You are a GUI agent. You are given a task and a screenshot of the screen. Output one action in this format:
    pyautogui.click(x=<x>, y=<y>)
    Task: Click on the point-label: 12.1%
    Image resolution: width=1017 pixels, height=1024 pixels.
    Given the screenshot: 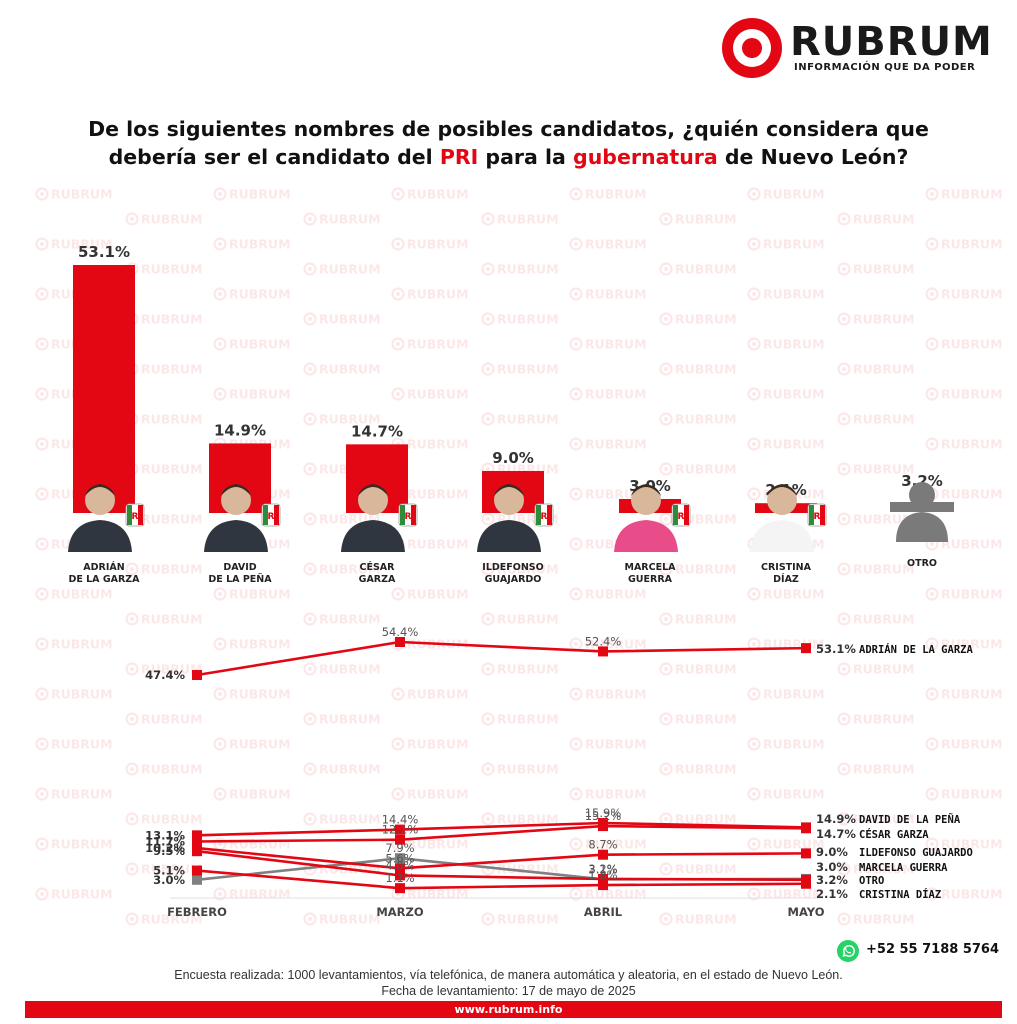 What is the action you would take?
    pyautogui.click(x=400, y=830)
    